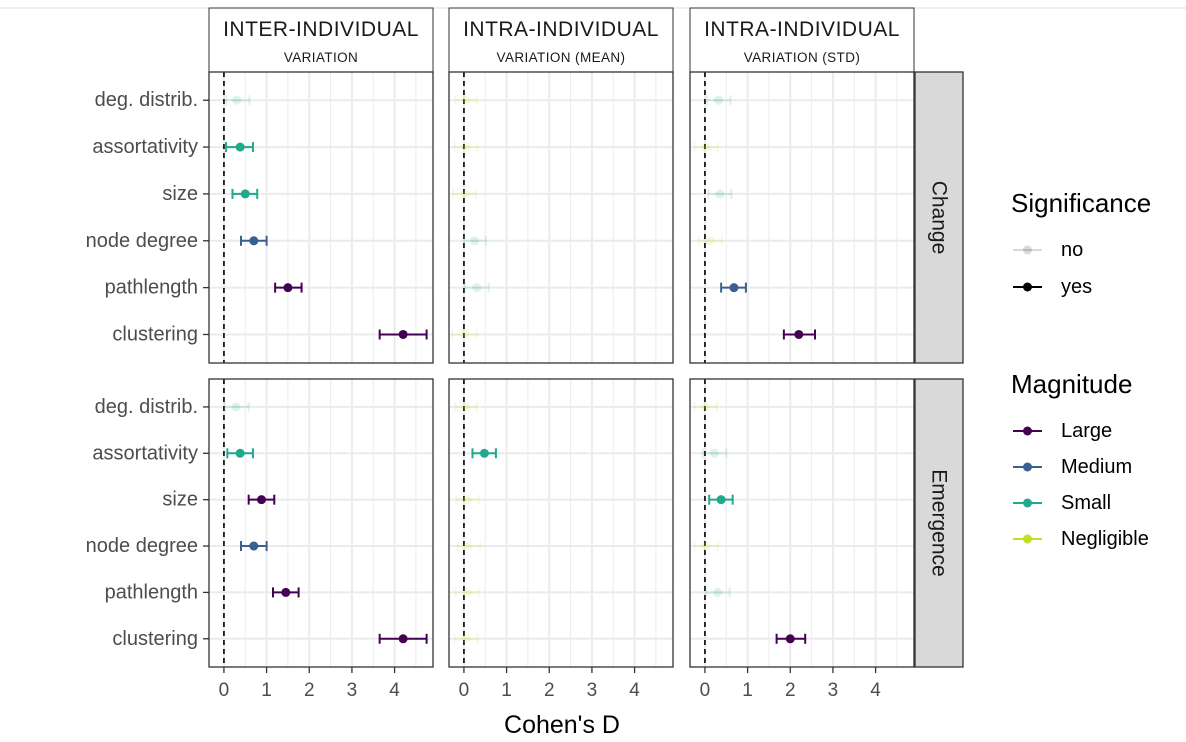 This screenshot has height=742, width=1186. I want to click on column-strip-subtitle: VARIATION (STD), so click(802, 57).